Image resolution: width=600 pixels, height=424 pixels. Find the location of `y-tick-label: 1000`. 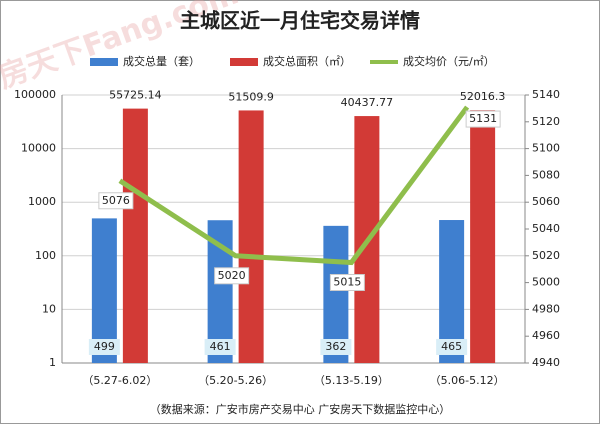

y-tick-label: 1000 is located at coordinates (42, 201).